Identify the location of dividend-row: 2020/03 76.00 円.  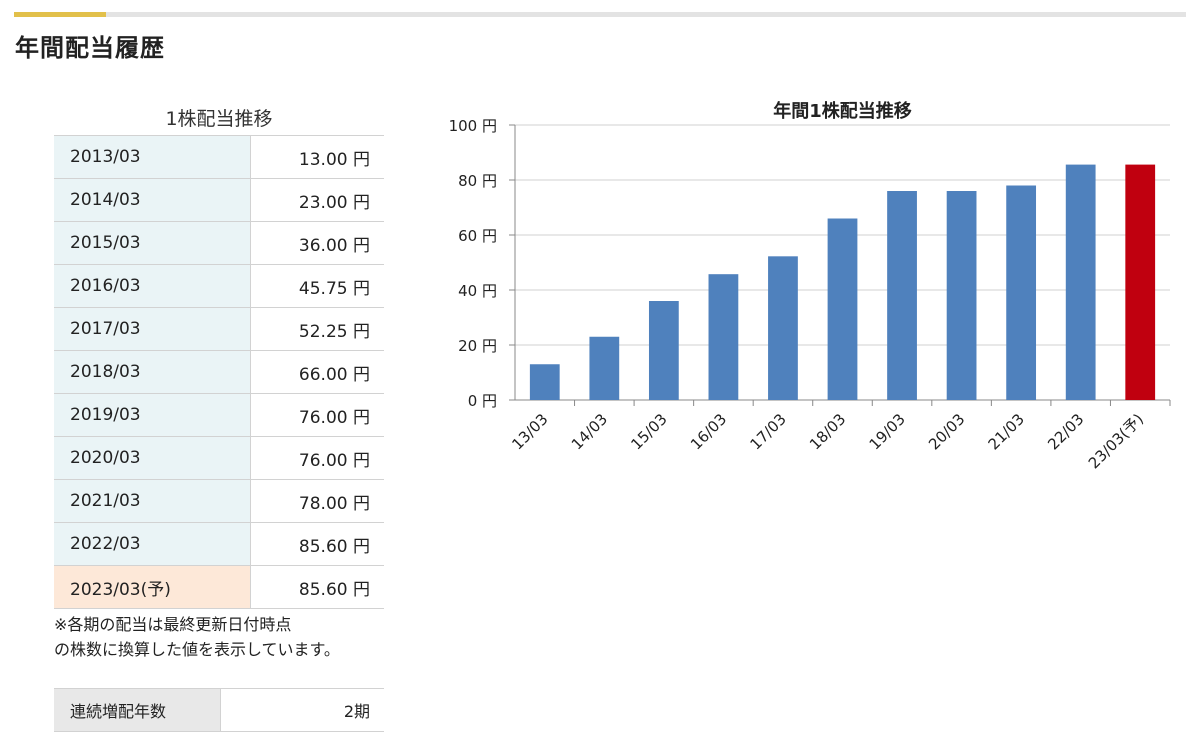
(219, 458).